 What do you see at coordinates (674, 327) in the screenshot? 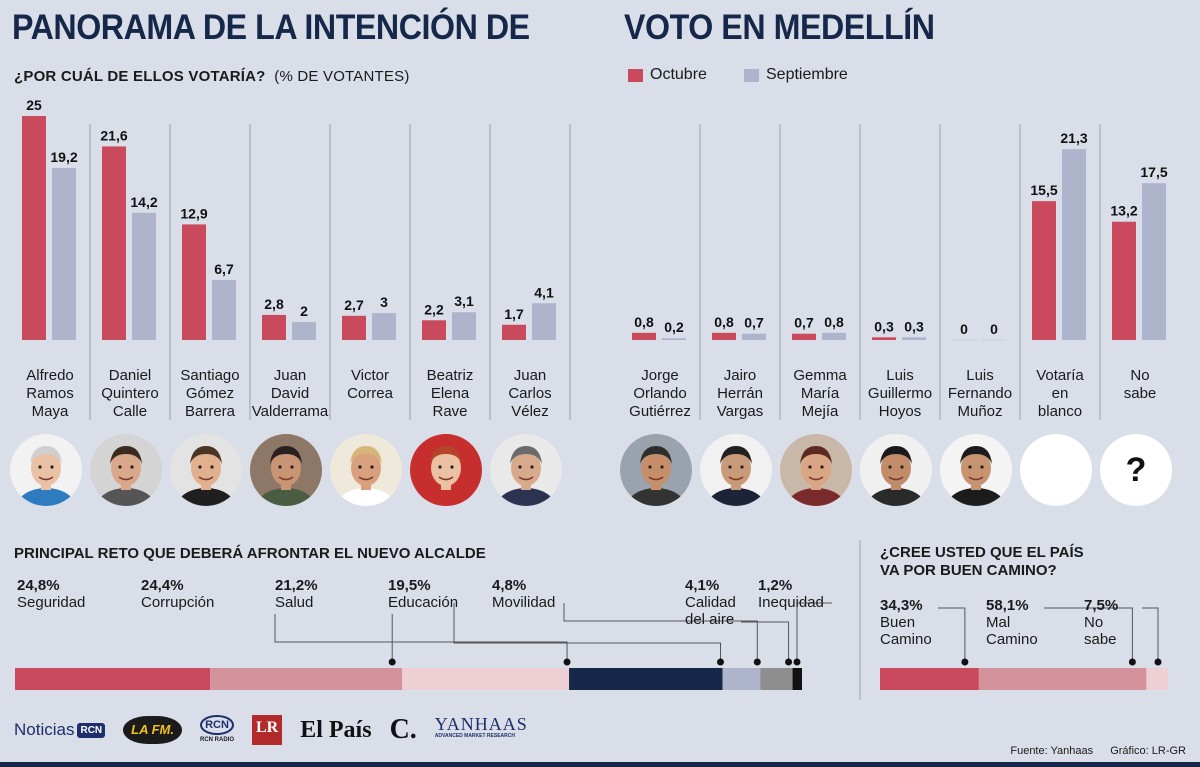
I see `value-label-septiembre-8: 0,2` at bounding box center [674, 327].